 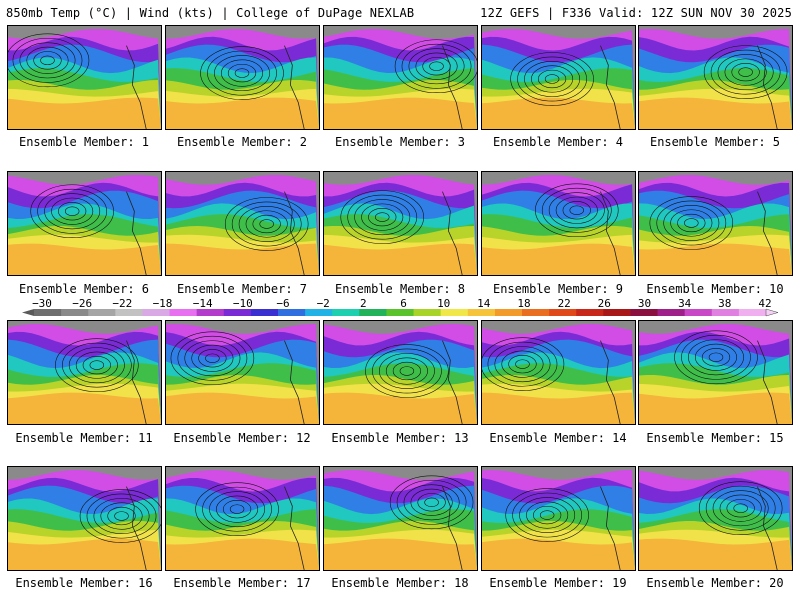 I want to click on member-label: Ensemble Member: 9, so click(x=558, y=289).